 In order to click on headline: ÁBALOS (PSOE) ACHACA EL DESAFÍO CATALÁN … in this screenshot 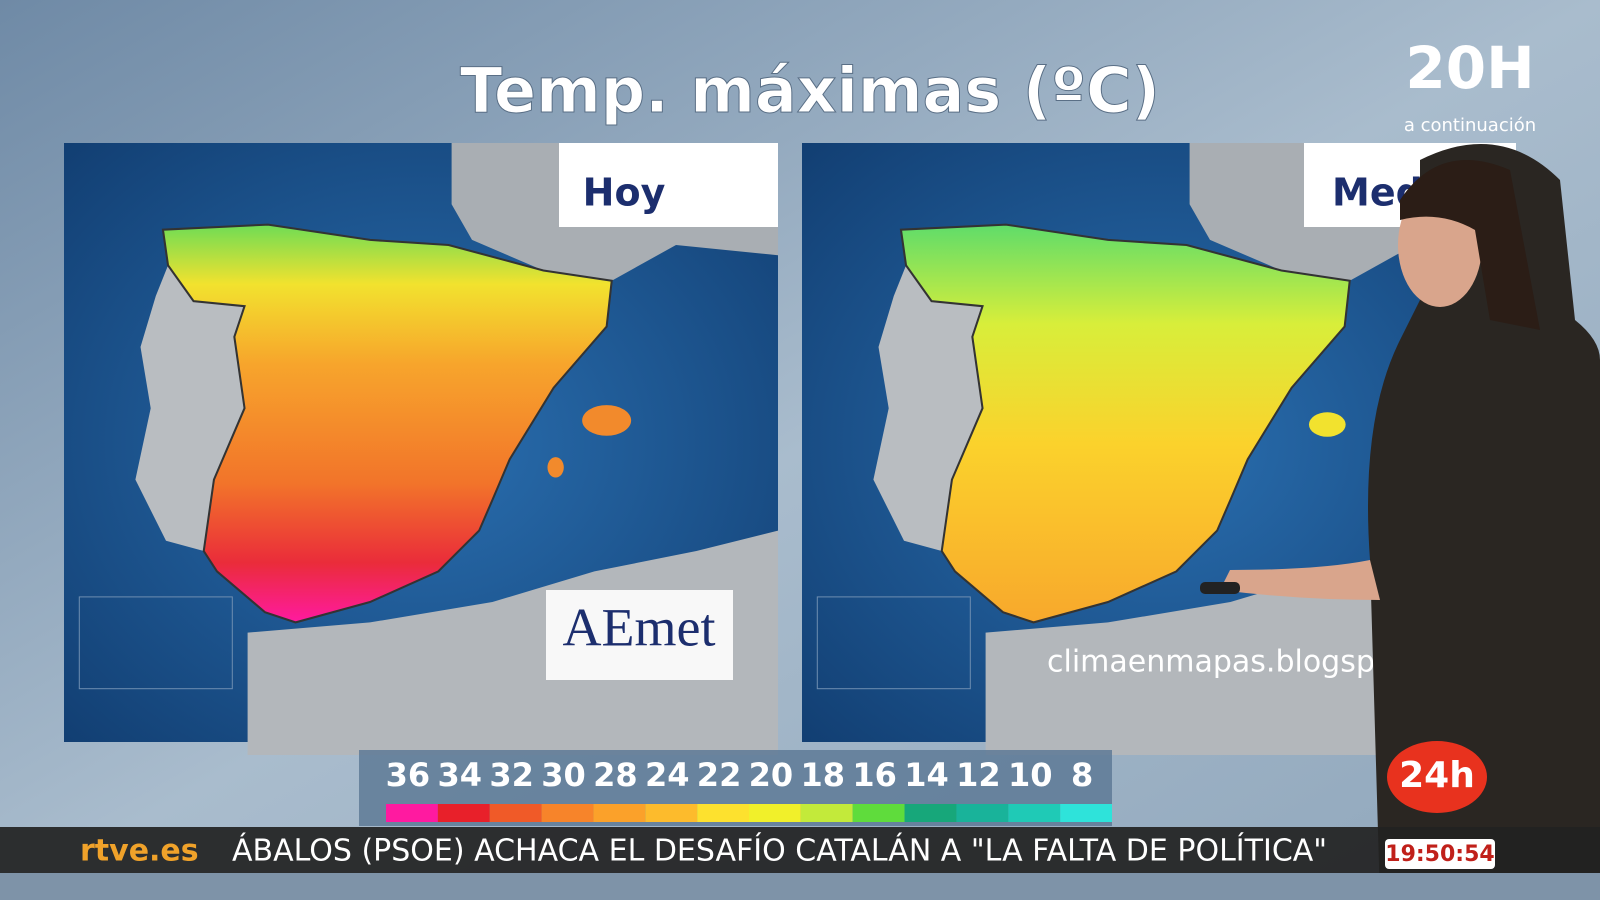, I will do `click(779, 851)`.